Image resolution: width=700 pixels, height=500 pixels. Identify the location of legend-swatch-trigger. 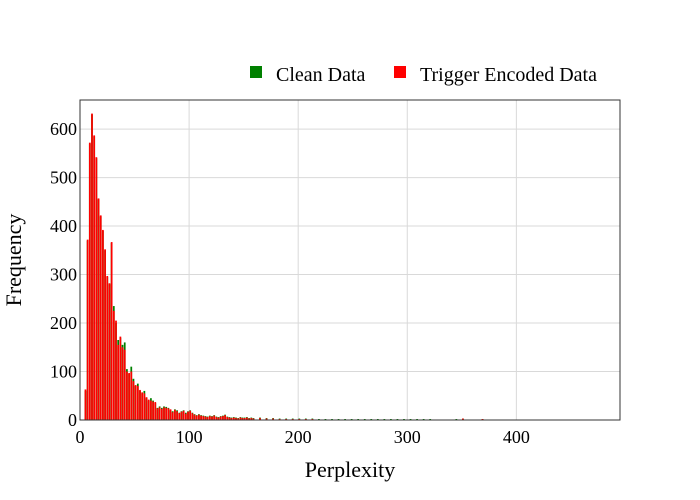
(400, 72).